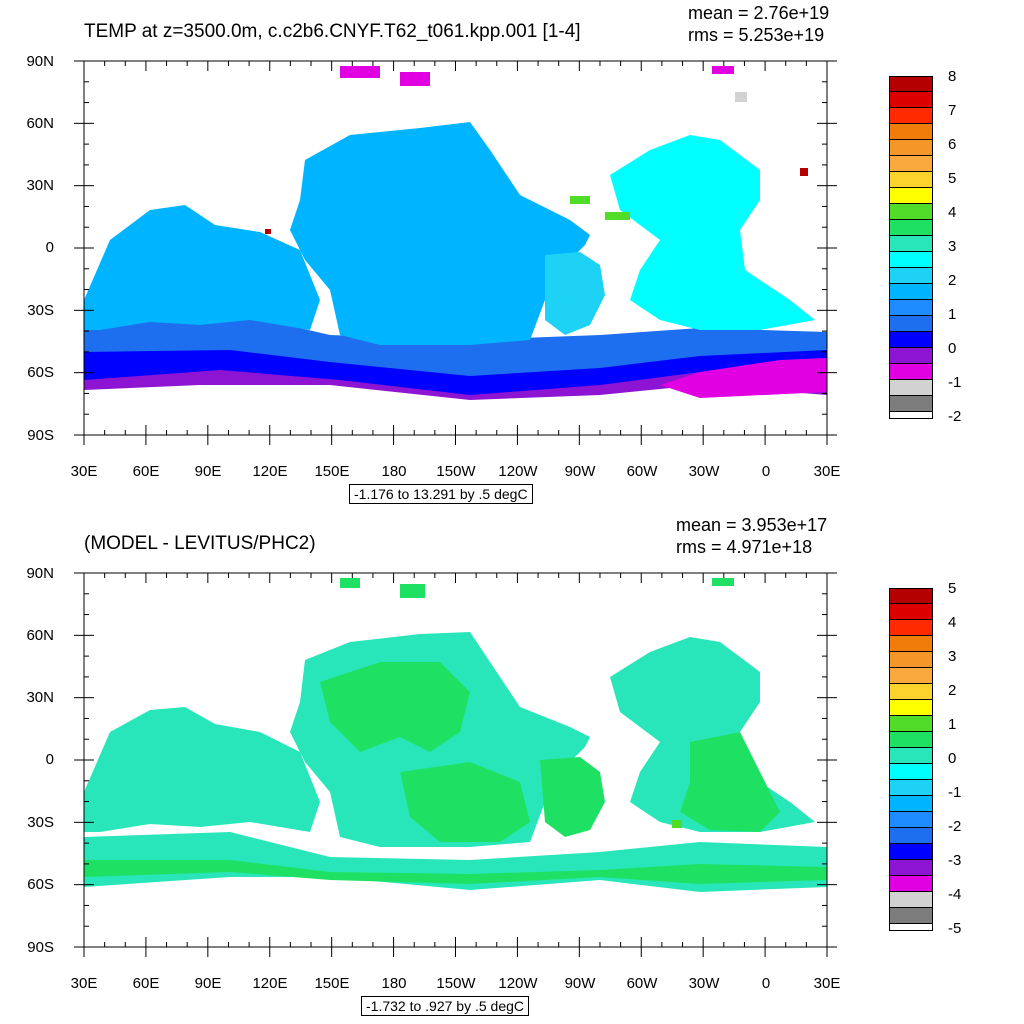  What do you see at coordinates (952, 246) in the screenshot?
I see `colorbar-label: 3` at bounding box center [952, 246].